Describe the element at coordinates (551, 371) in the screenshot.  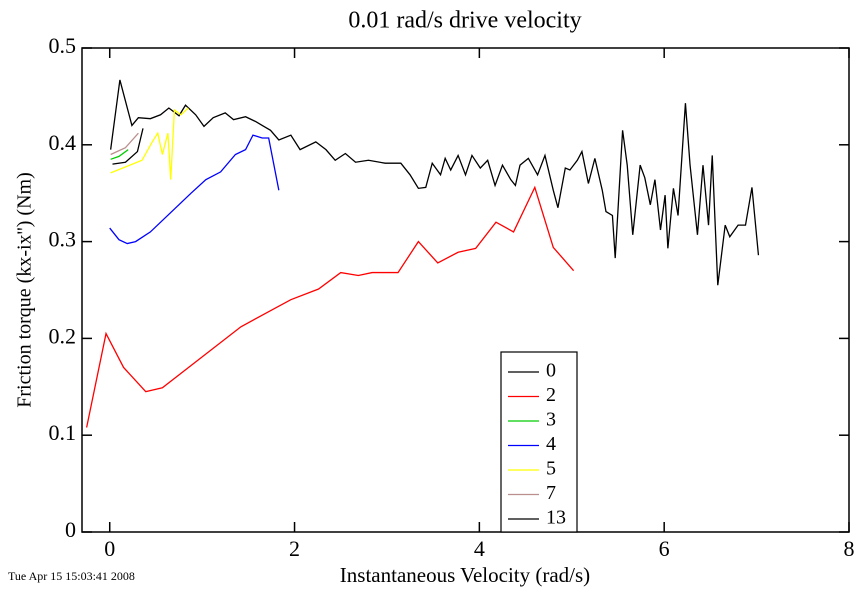
I see `legend-label: 0` at that location.